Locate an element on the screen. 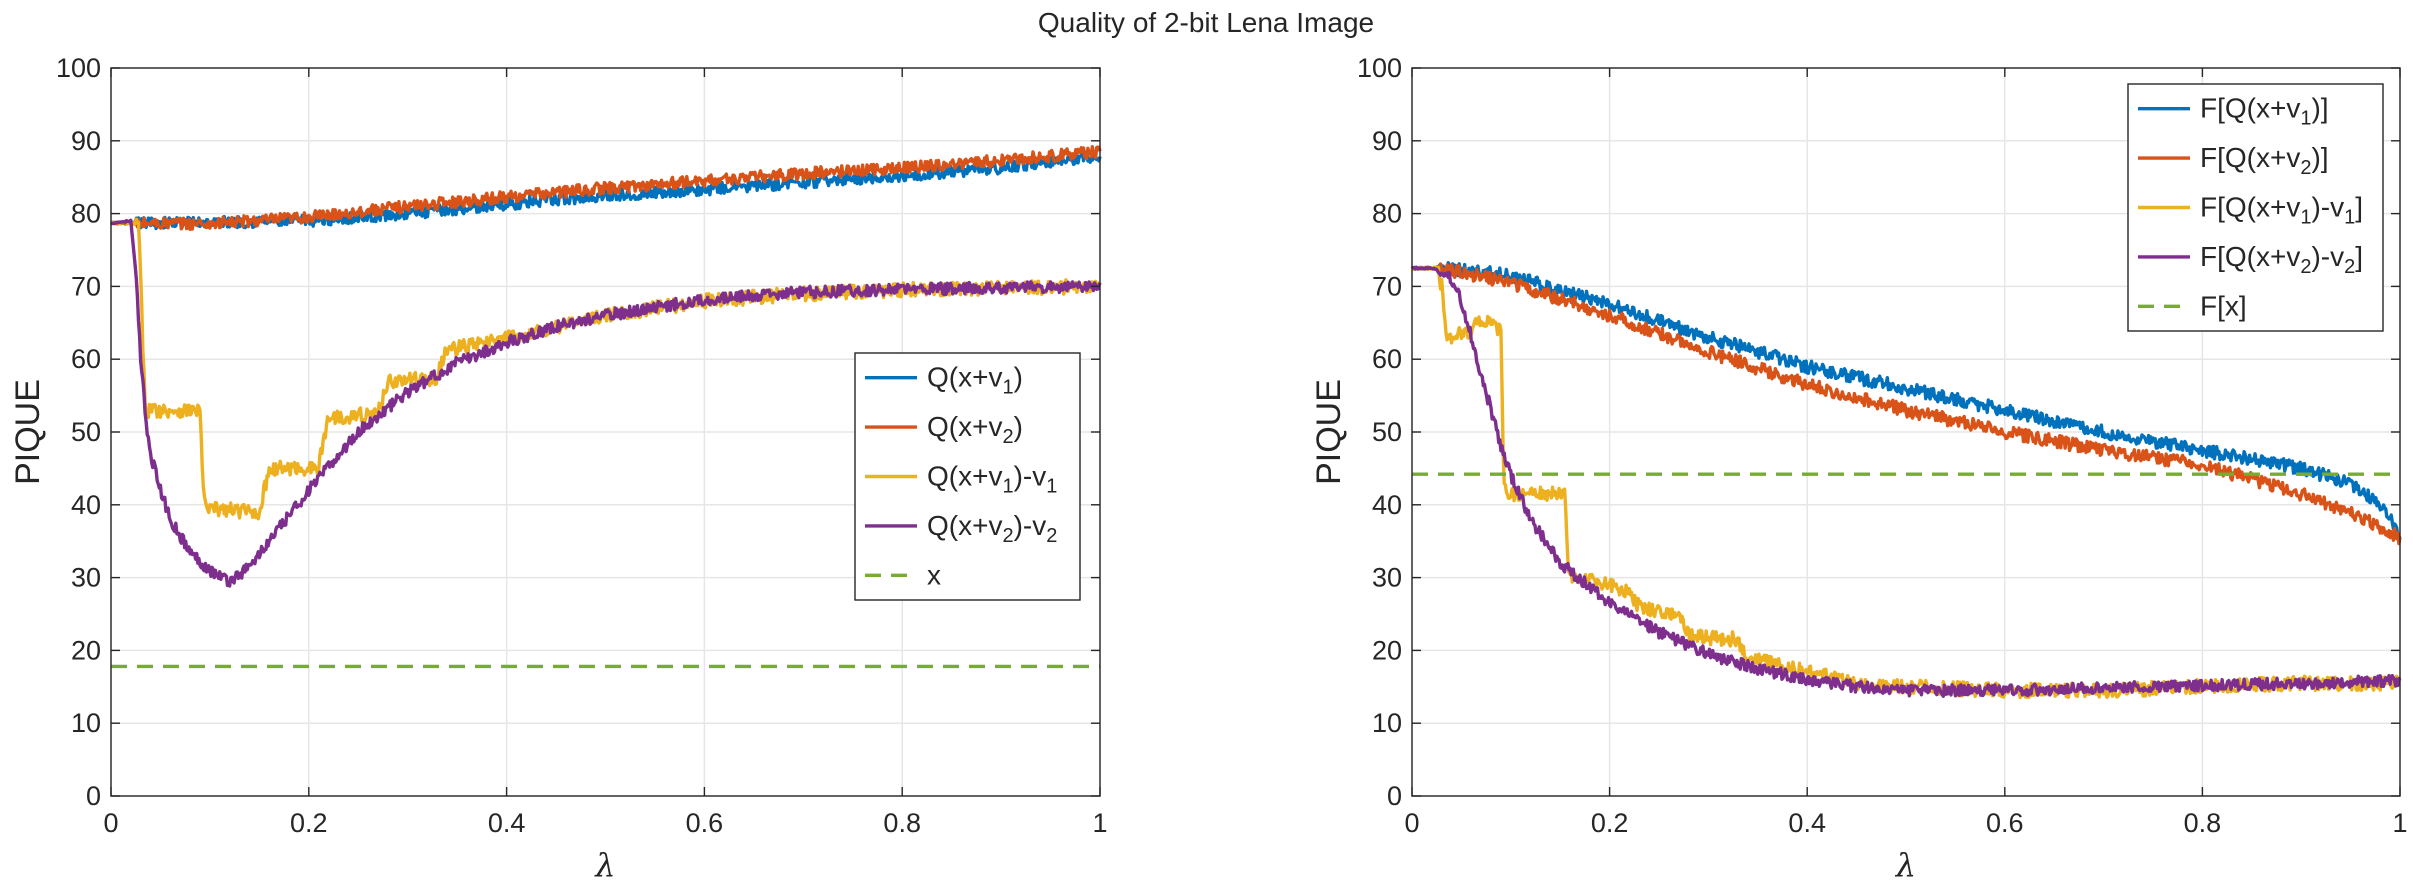 The image size is (2413, 886). legend-label-4: Q(x+v2)-v2 is located at coordinates (992, 528).